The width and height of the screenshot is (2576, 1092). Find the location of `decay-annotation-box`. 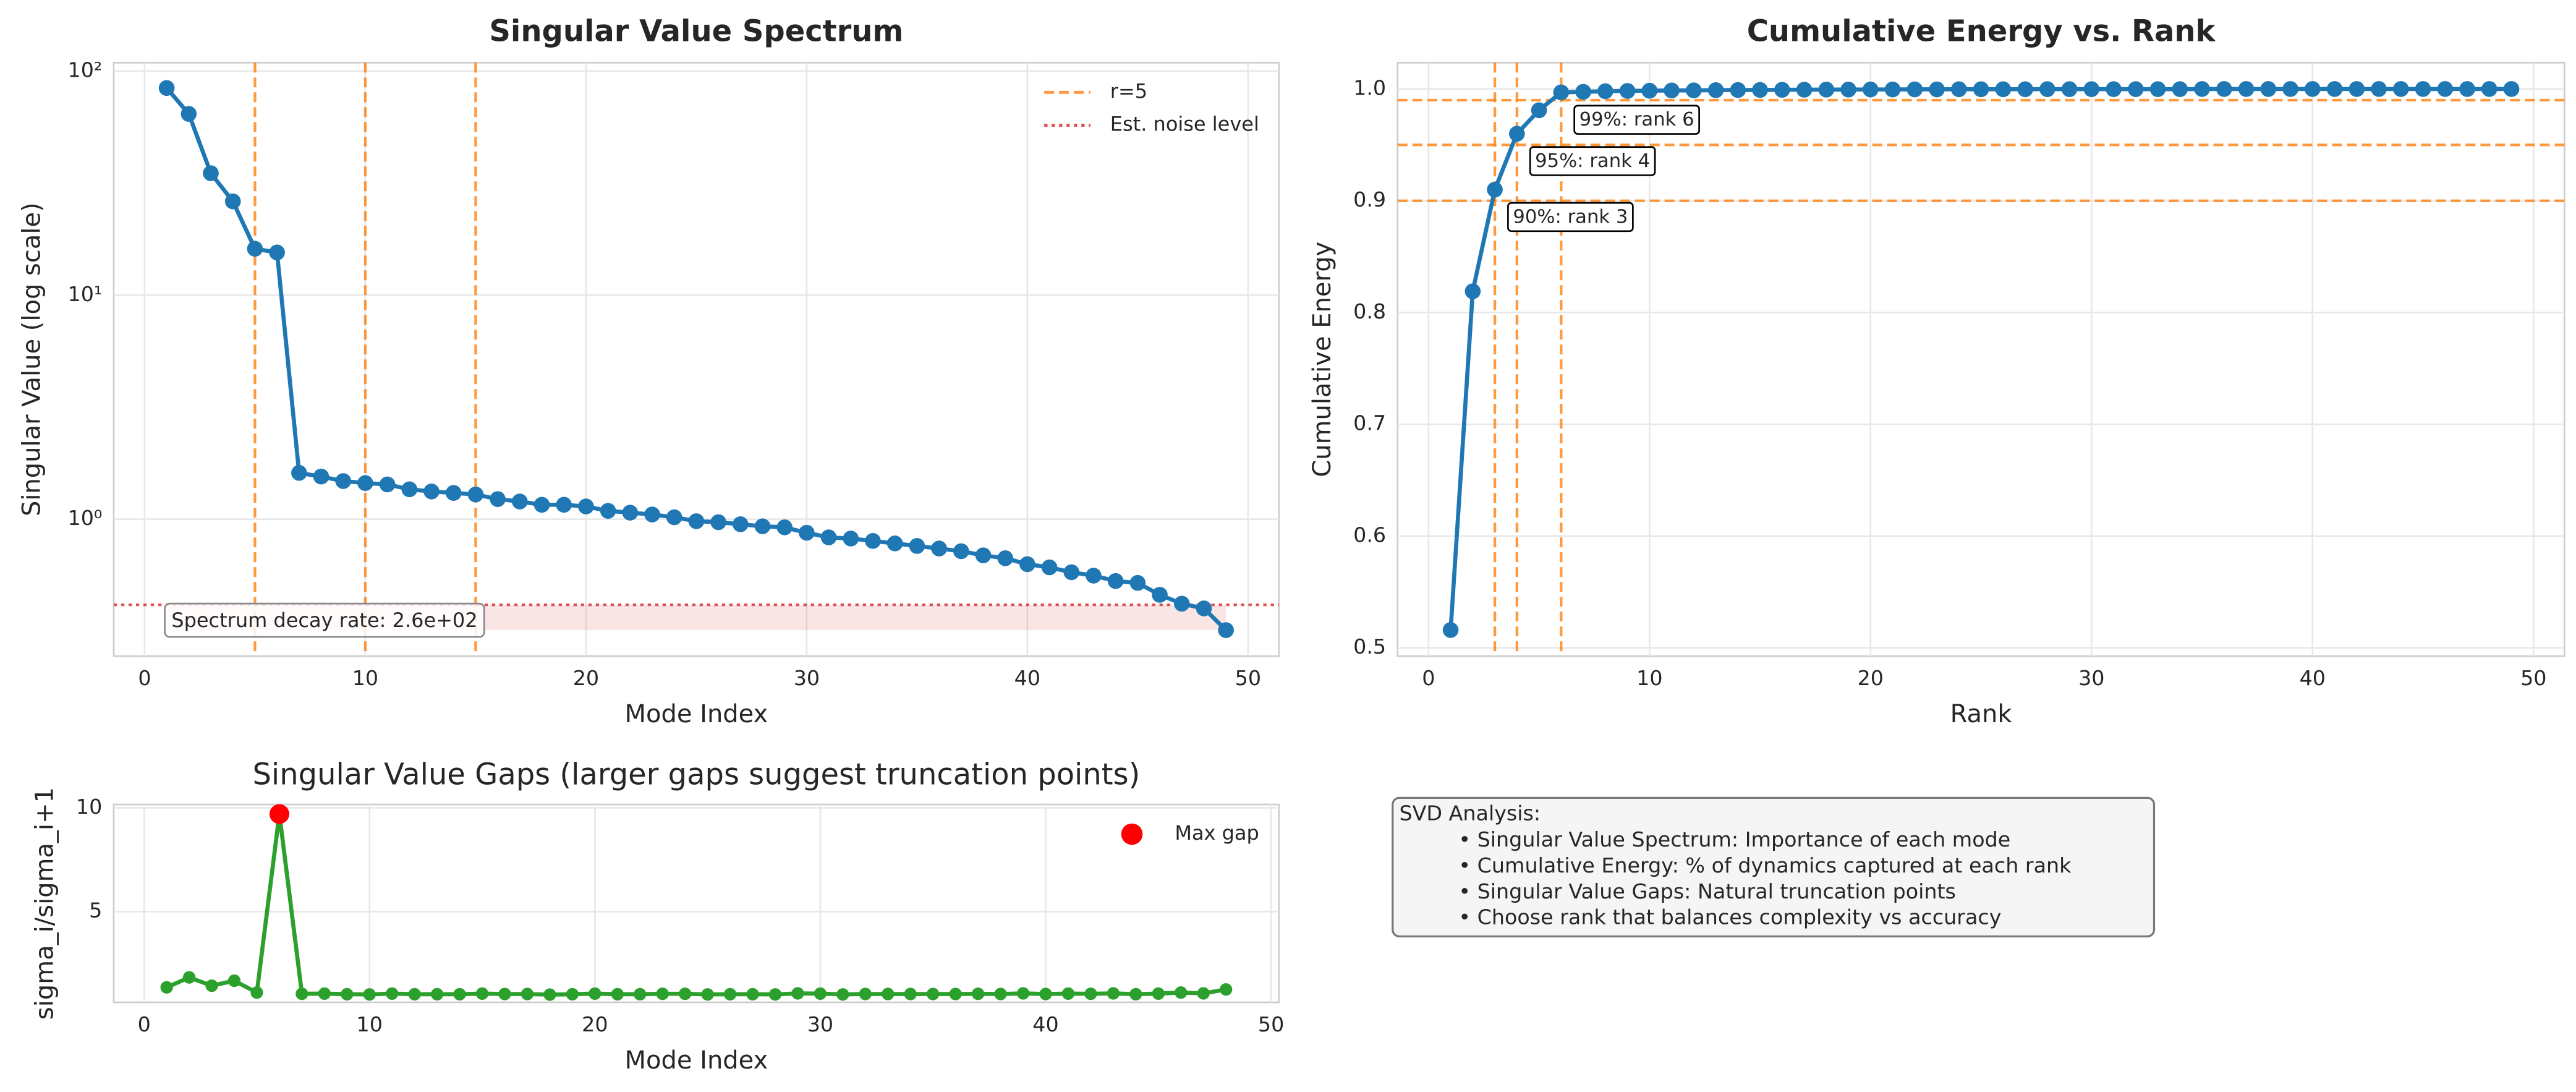

decay-annotation-box is located at coordinates (324, 620).